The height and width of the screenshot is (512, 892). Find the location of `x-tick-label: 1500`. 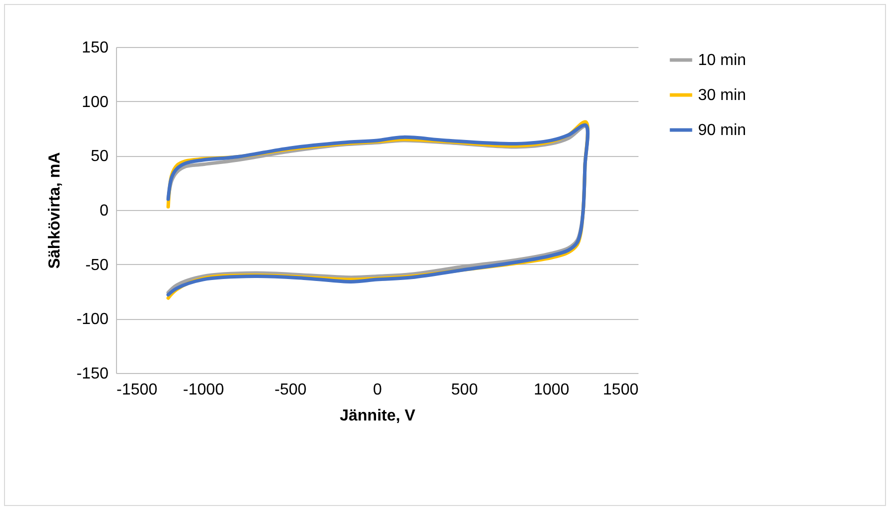

x-tick-label: 1500 is located at coordinates (620, 390).